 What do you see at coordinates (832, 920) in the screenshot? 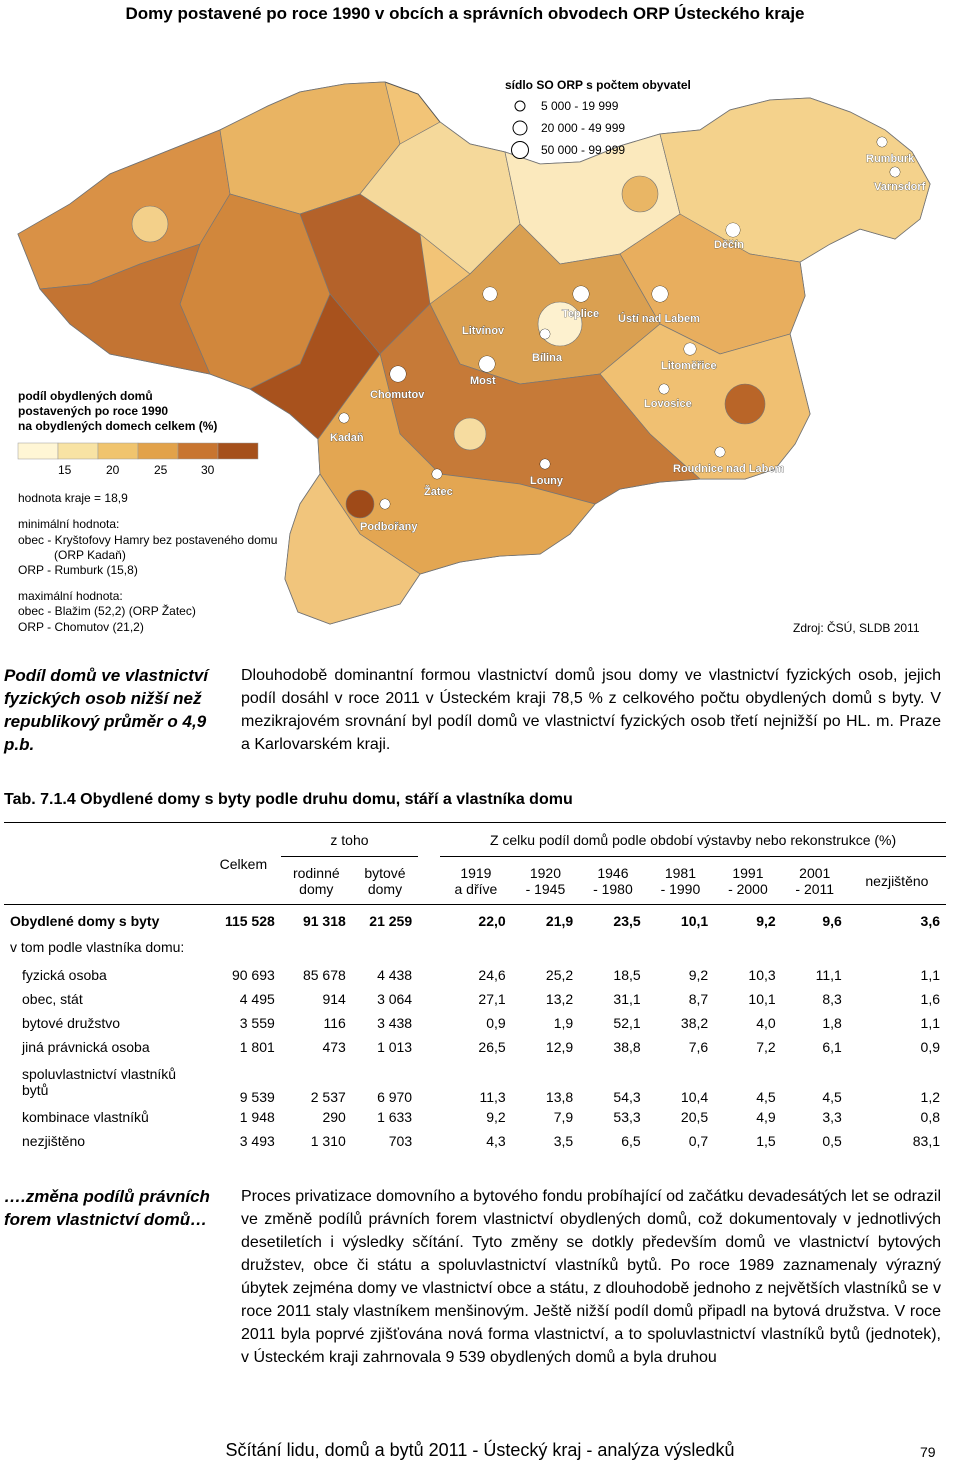
I see `table-cell: 9,6` at bounding box center [832, 920].